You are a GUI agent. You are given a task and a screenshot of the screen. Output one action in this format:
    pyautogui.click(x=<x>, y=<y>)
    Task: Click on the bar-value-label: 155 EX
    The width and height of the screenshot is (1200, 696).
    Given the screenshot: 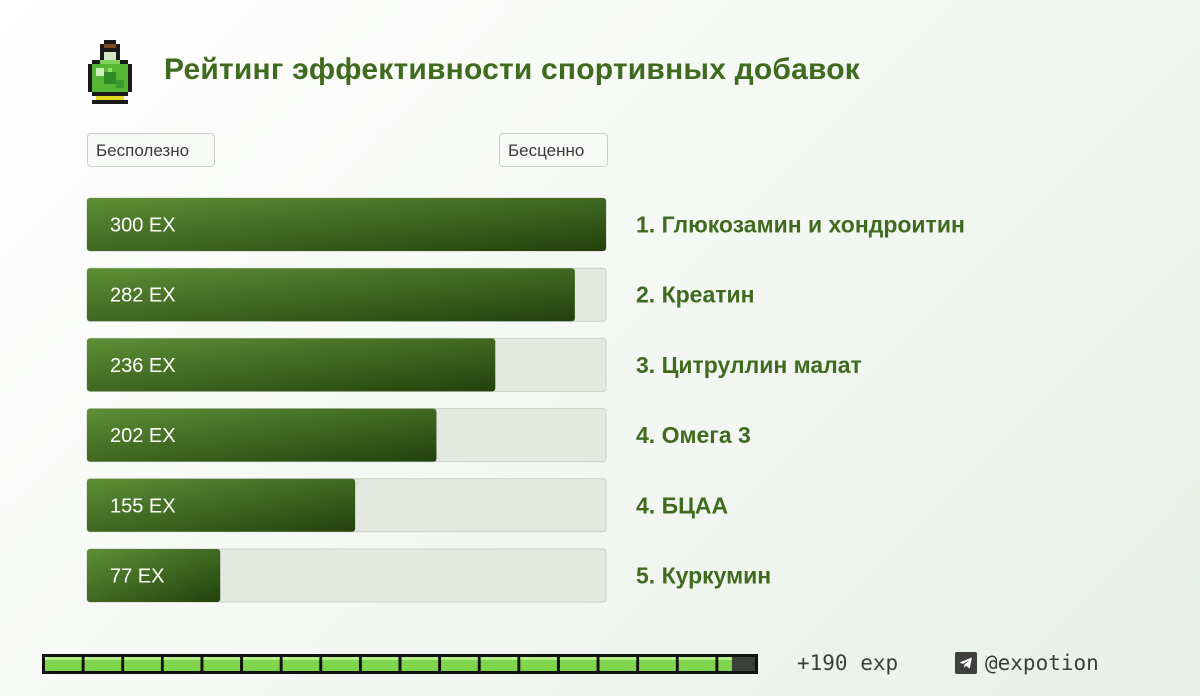 What is the action you would take?
    pyautogui.click(x=143, y=506)
    